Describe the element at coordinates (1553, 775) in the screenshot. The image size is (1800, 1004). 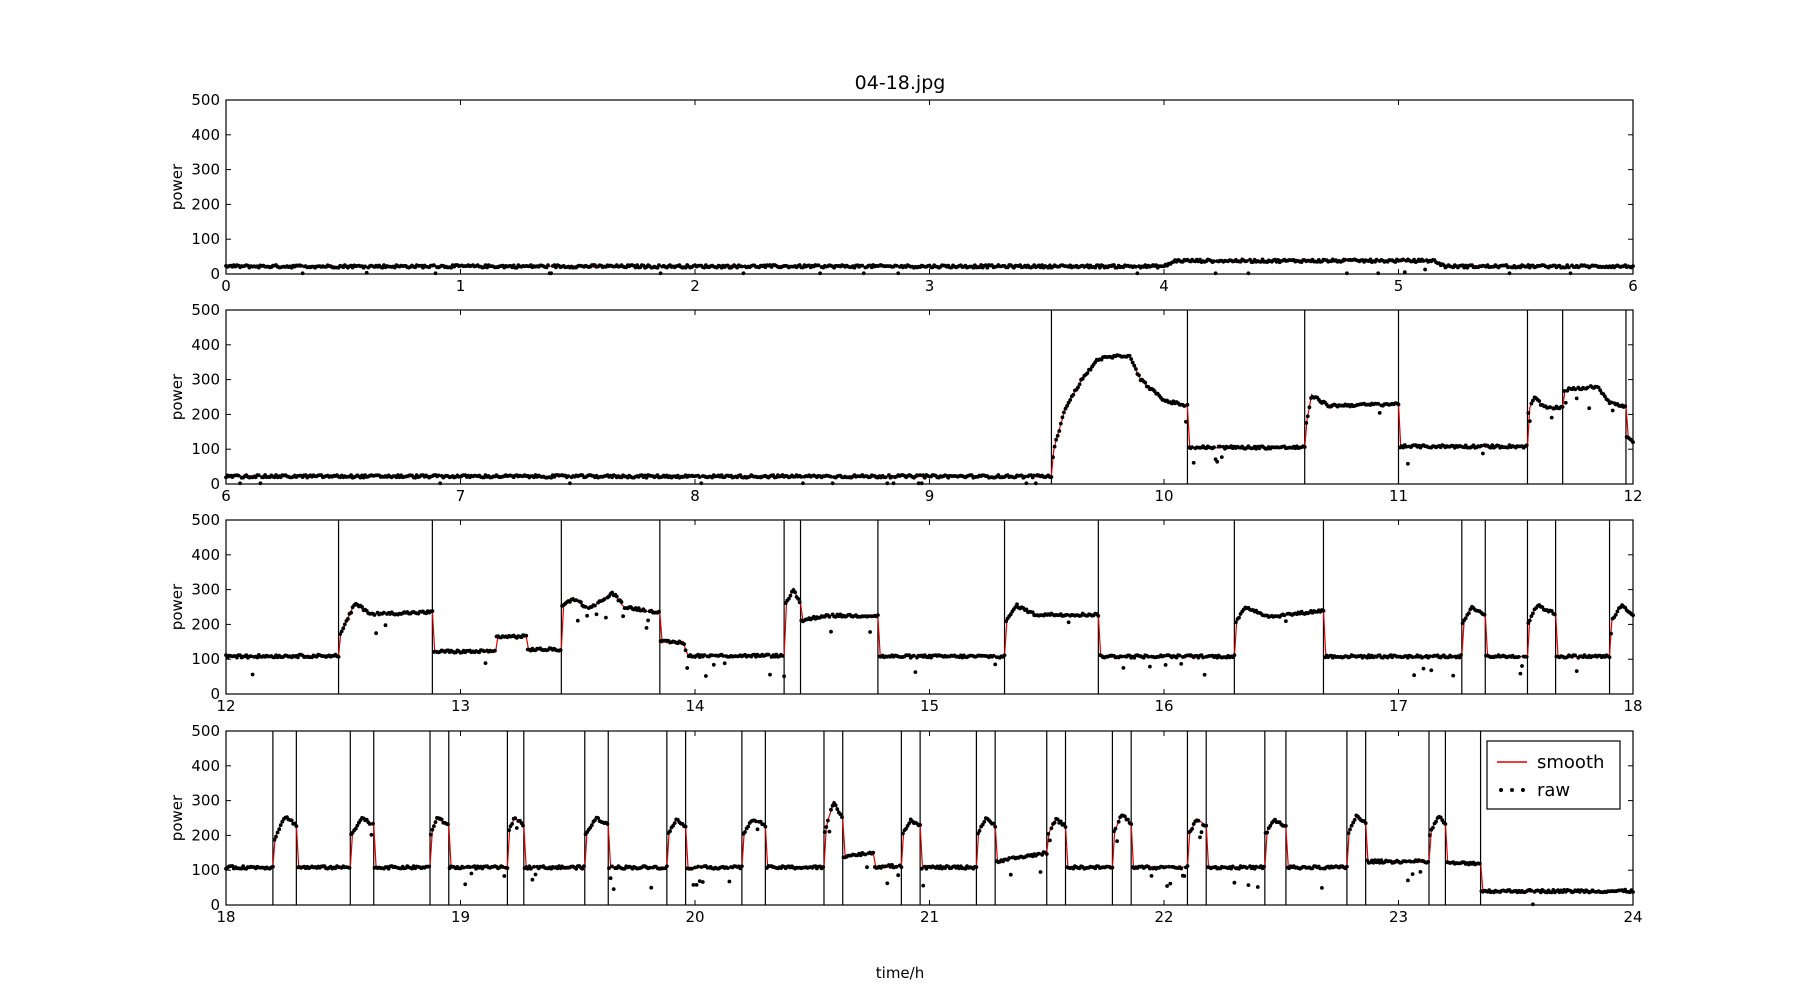
I see `legend-box` at that location.